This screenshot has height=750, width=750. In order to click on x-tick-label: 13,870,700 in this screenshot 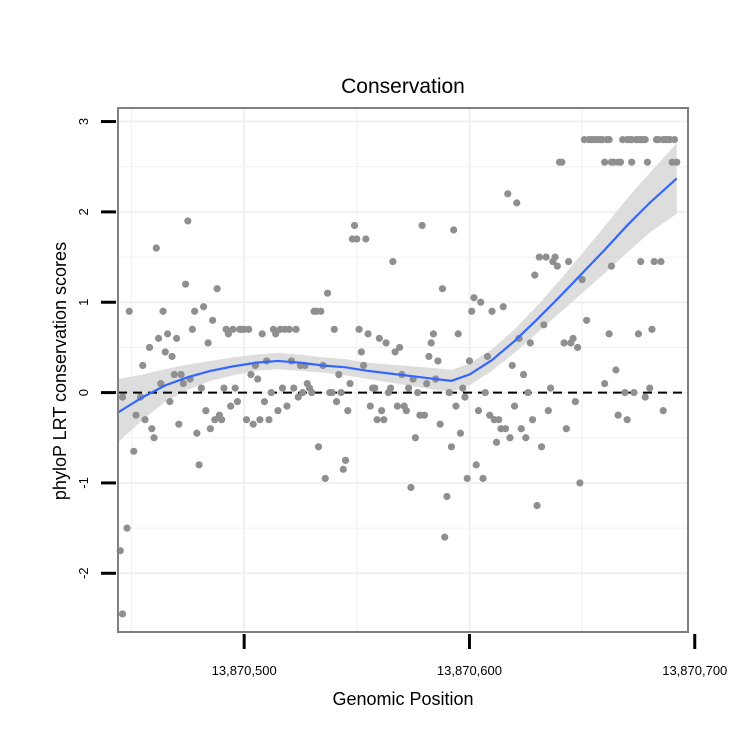, I will do `click(694, 670)`.